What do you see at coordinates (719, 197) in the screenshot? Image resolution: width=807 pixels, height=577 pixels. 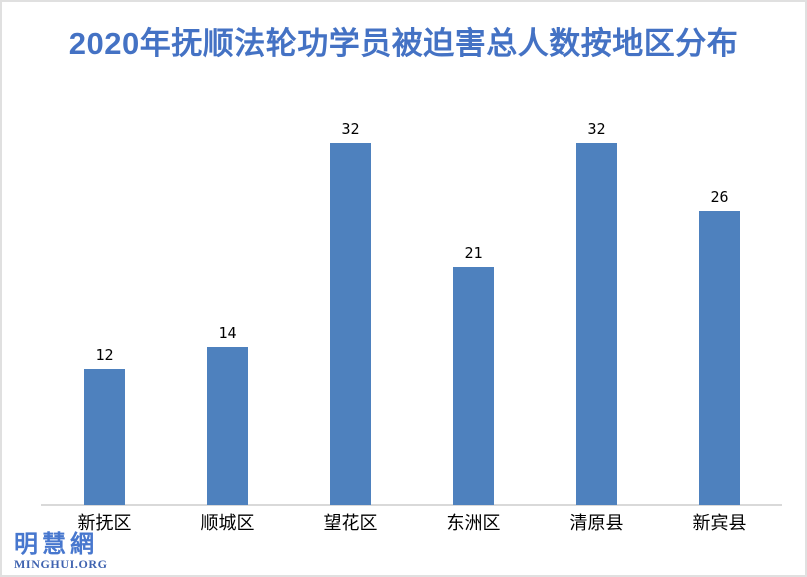 I see `bar-value-label: 26` at bounding box center [719, 197].